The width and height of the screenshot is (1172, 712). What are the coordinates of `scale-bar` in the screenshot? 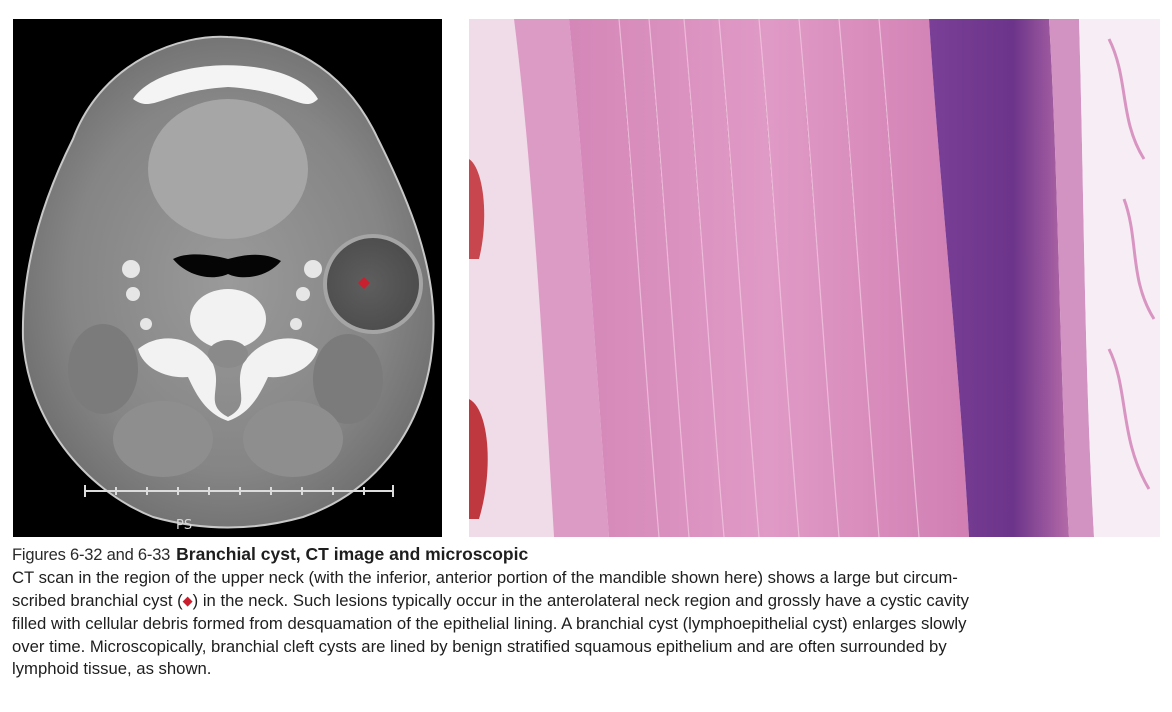 It's located at (239, 491).